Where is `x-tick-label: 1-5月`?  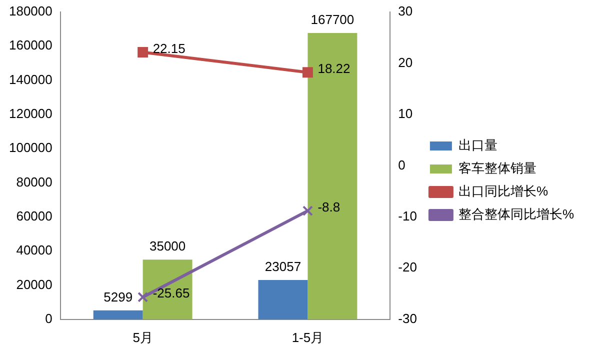 x-tick-label: 1-5月 is located at coordinates (308, 337).